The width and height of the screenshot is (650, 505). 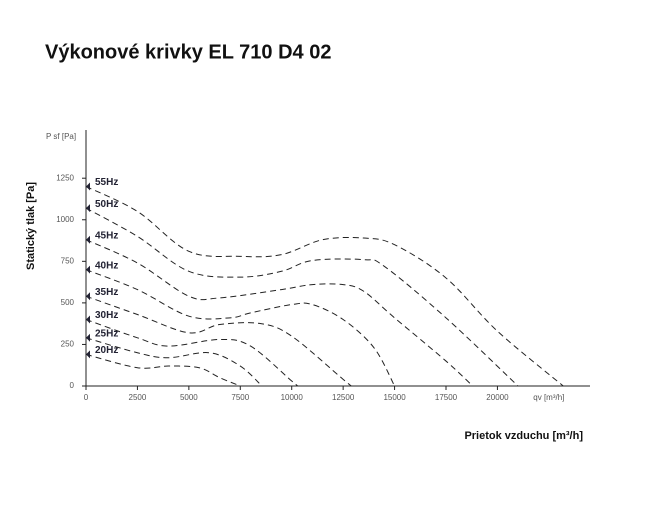 What do you see at coordinates (548, 397) in the screenshot?
I see `x-unit-label: qv [m³/h]` at bounding box center [548, 397].